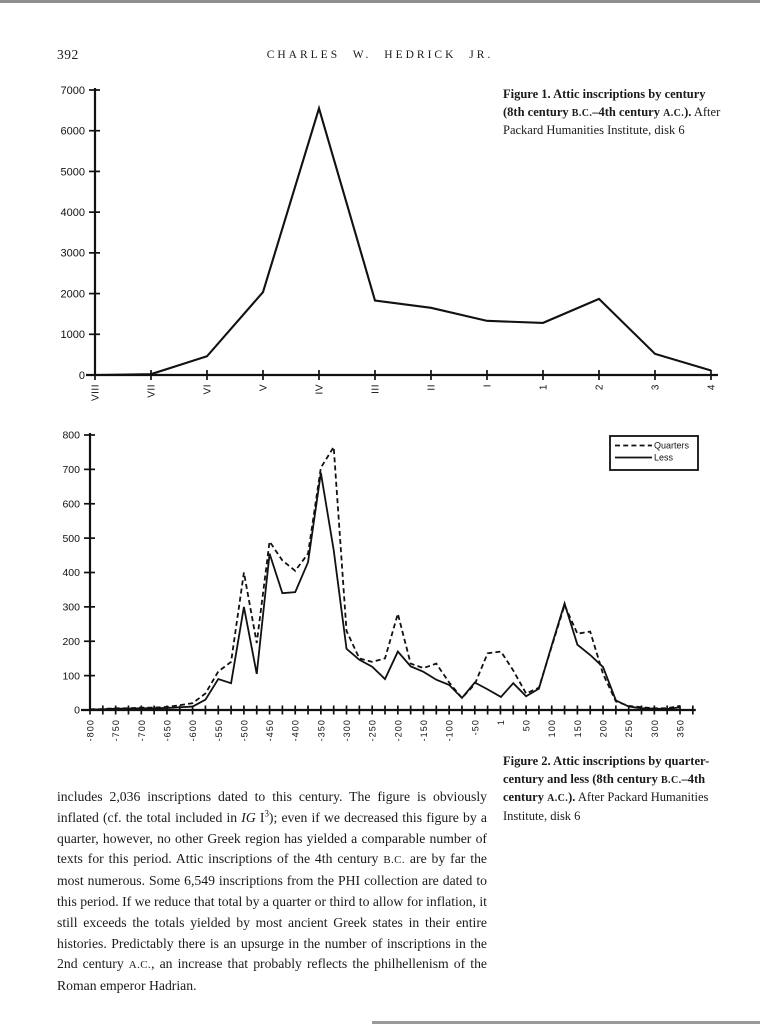  I want to click on y-tick-label: 5000, so click(73, 172).